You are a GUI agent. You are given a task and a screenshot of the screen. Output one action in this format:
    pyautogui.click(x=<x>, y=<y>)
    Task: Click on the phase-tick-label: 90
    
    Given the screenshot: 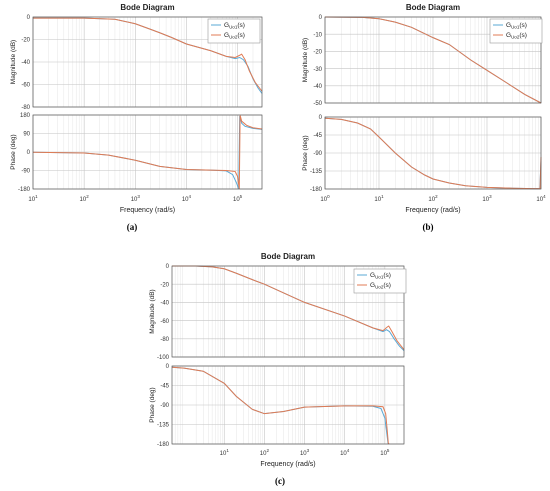 What is the action you would take?
    pyautogui.click(x=26, y=135)
    